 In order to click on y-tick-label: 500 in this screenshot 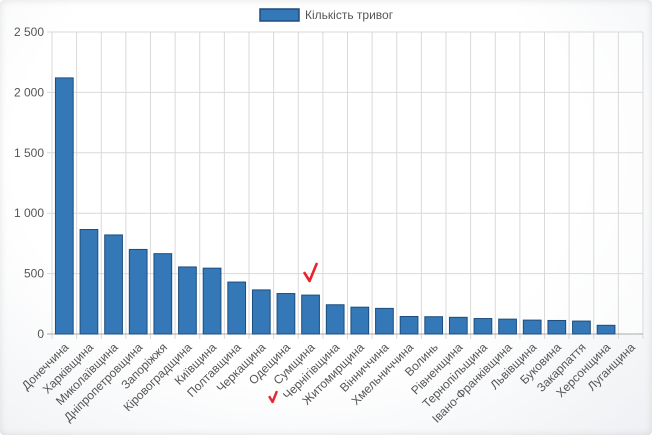, I will do `click(34, 274)`.